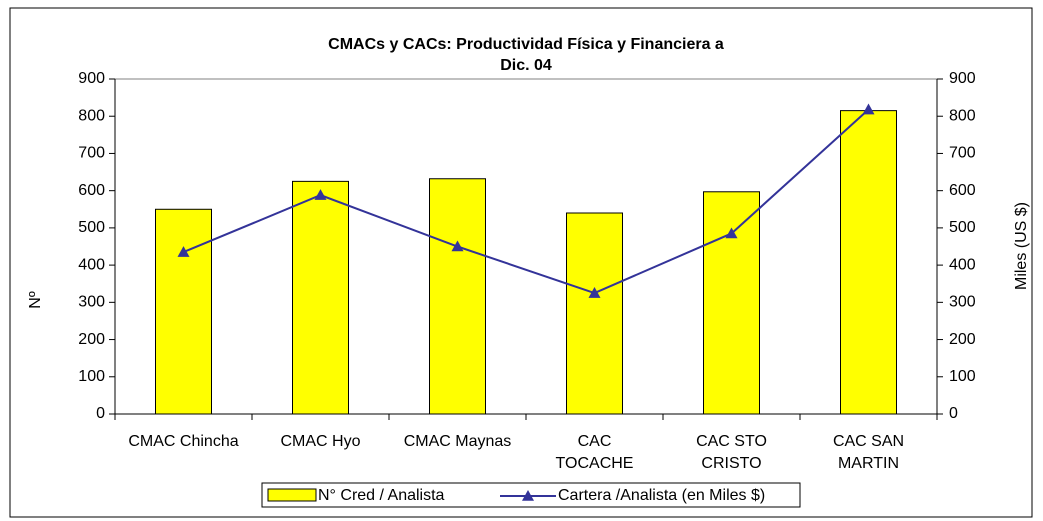 The image size is (1043, 521). What do you see at coordinates (91, 190) in the screenshot?
I see `y-tick-label: 600` at bounding box center [91, 190].